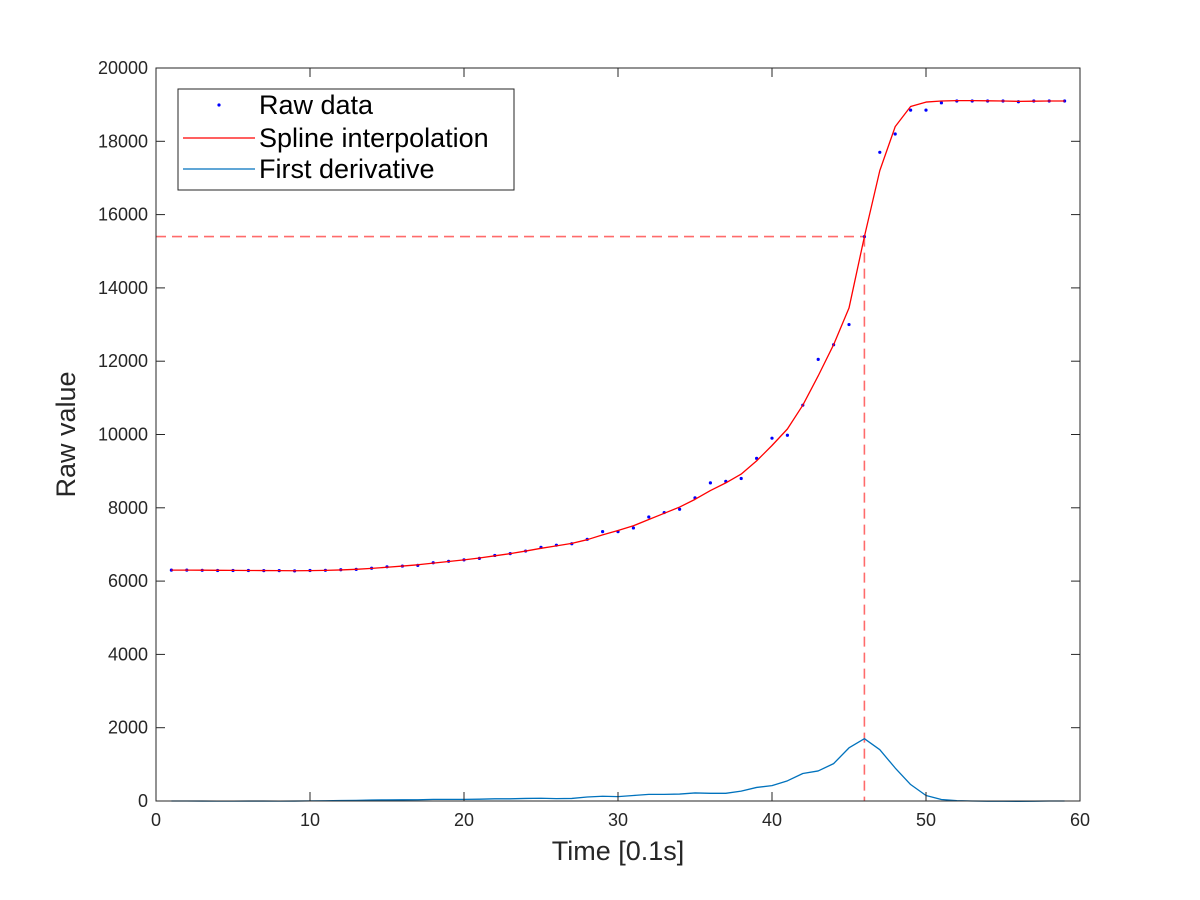  I want to click on legend-entry-raw-data: Raw data, so click(295, 105).